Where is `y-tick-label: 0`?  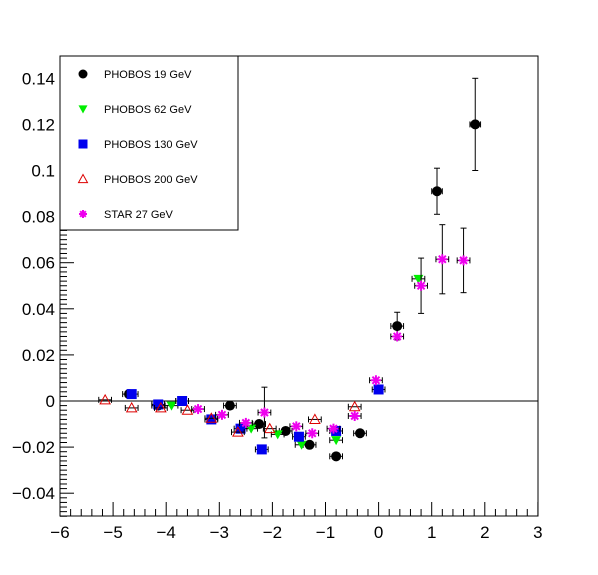
y-tick-label: 0 is located at coordinates (50, 401).